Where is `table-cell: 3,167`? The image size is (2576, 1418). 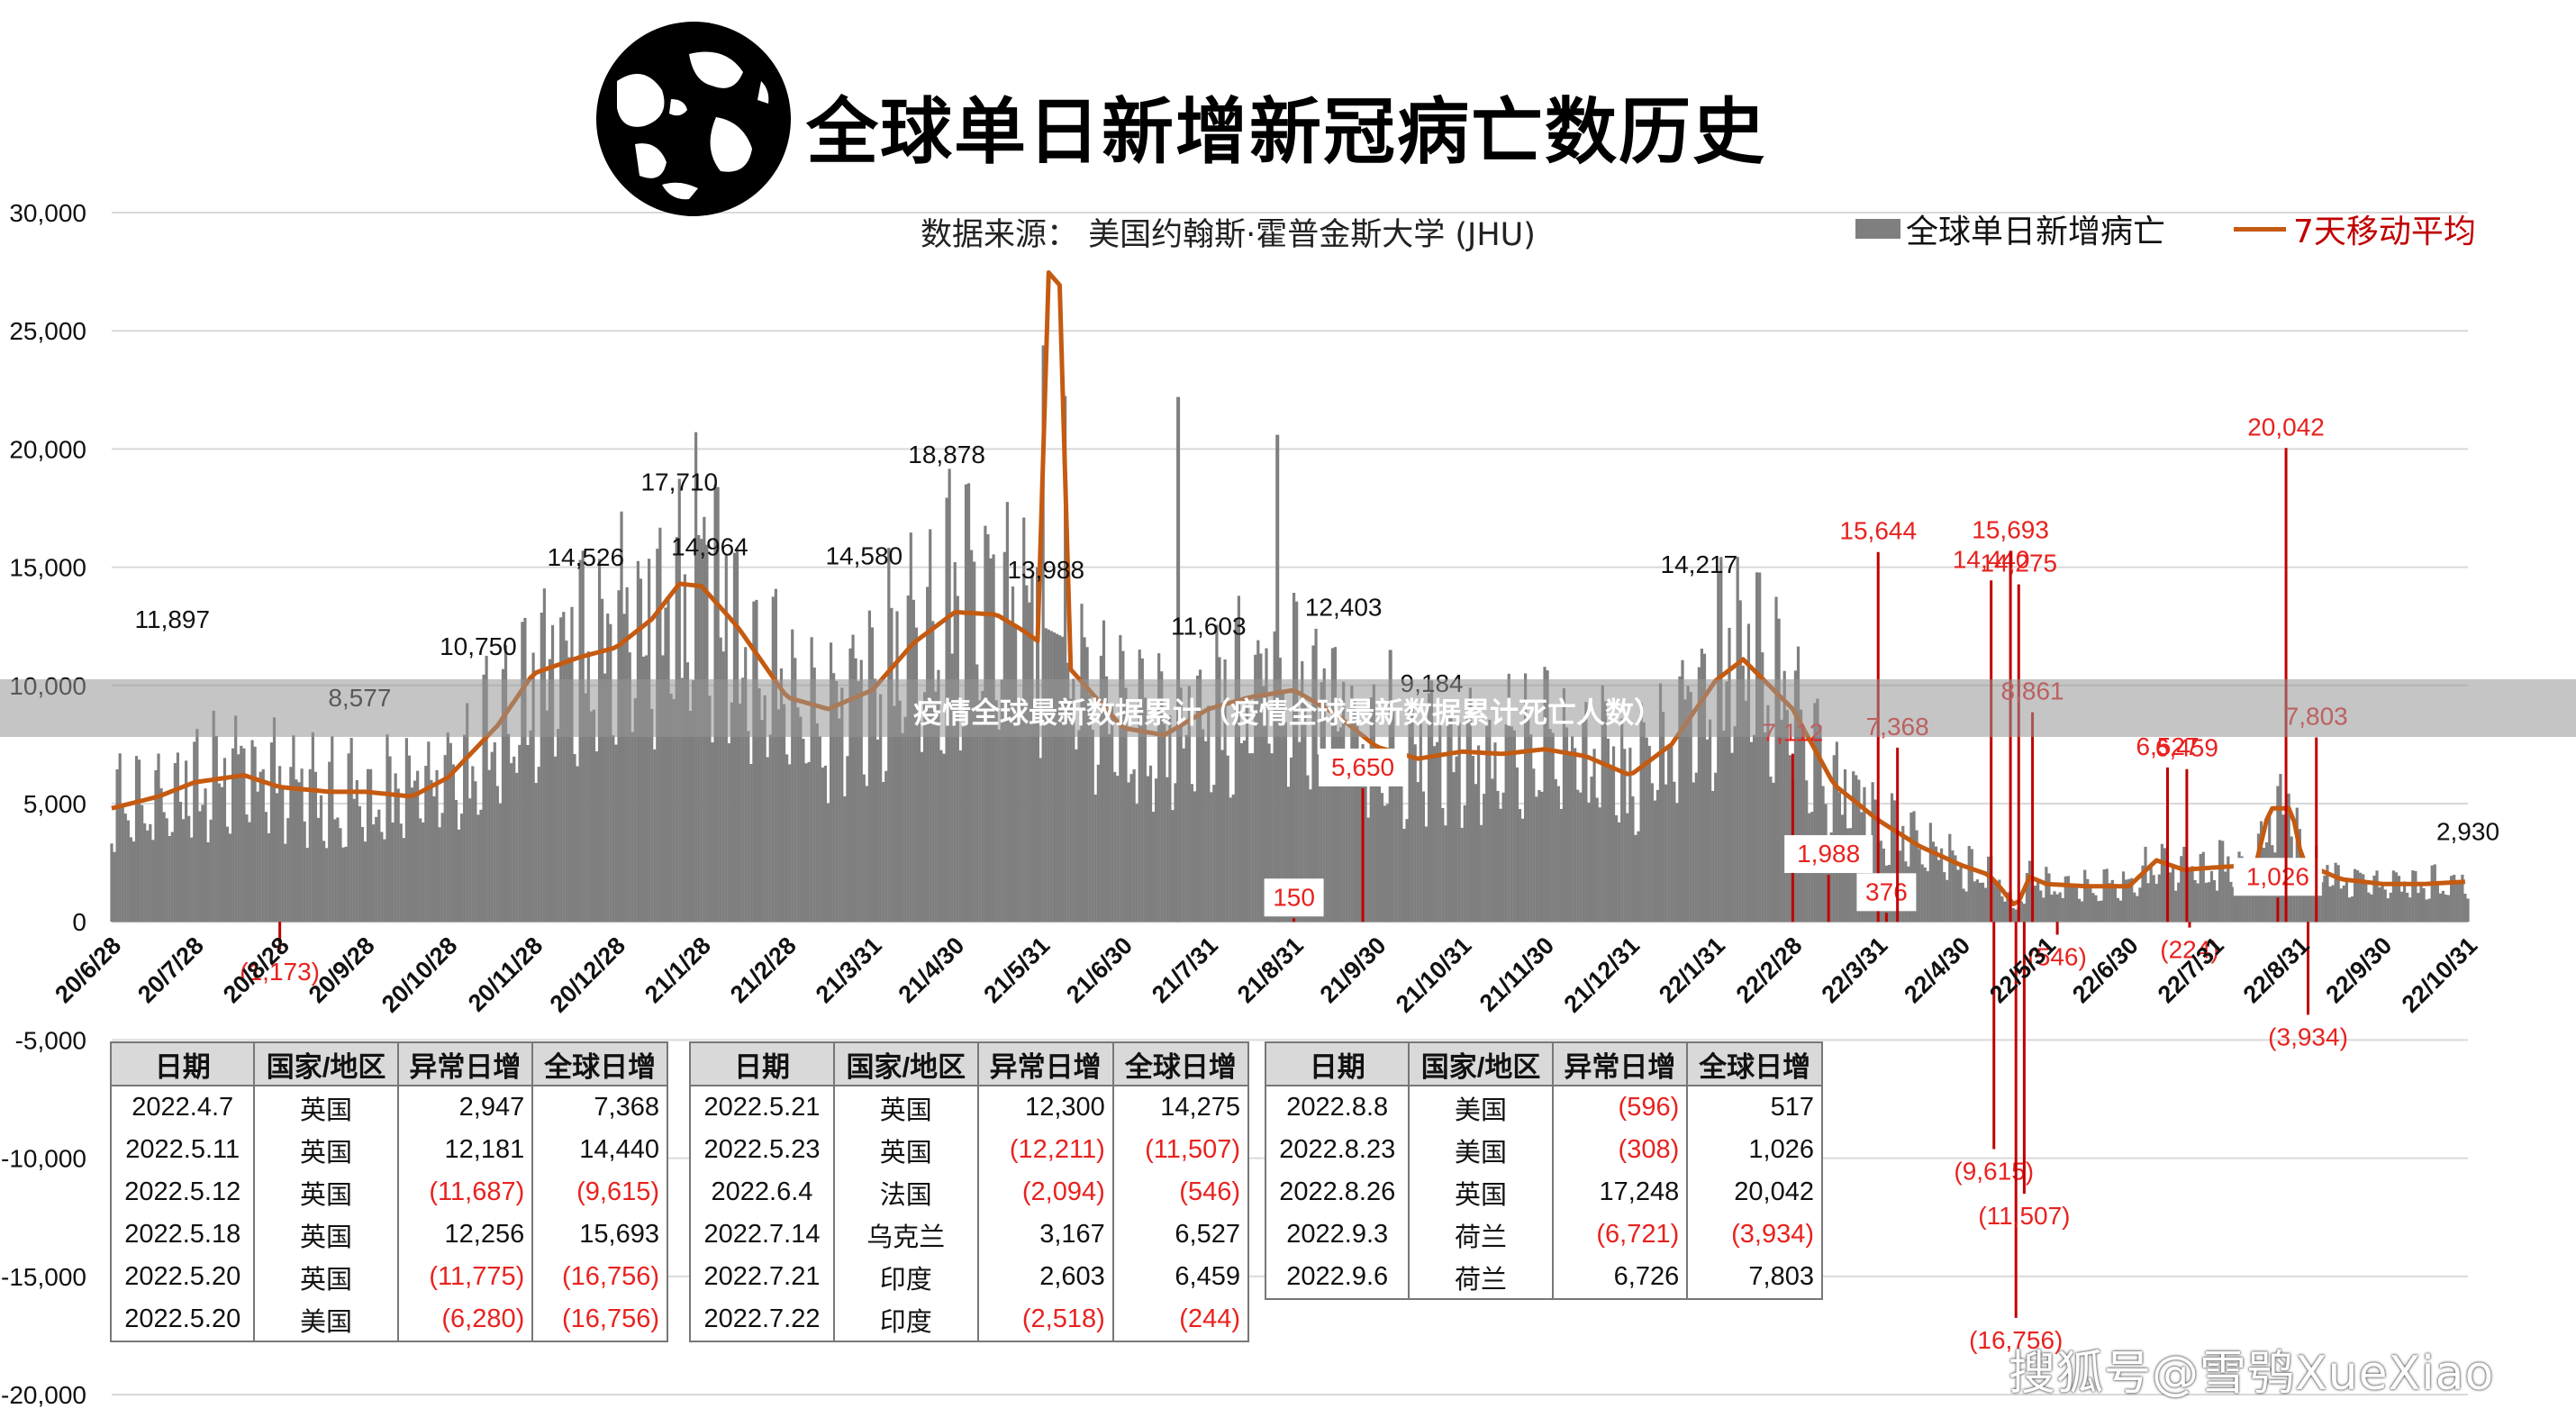 table-cell: 3,167 is located at coordinates (1045, 1234).